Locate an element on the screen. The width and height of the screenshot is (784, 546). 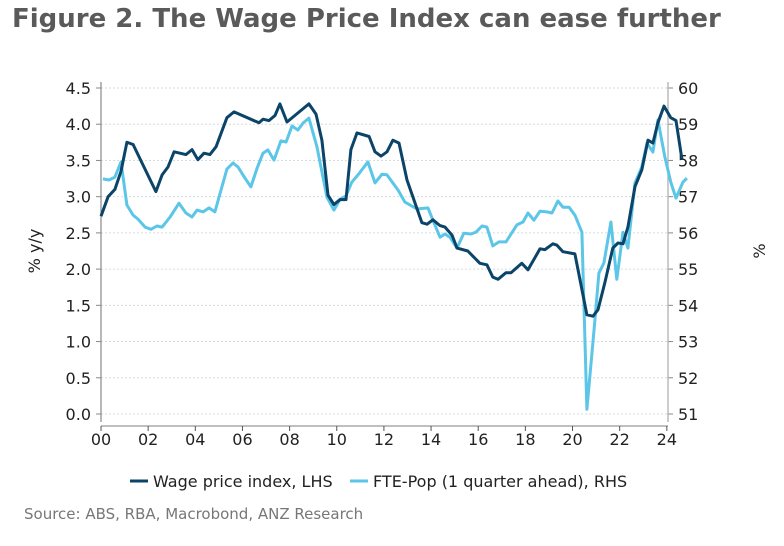
x-tick-label: 20 is located at coordinates (572, 439).